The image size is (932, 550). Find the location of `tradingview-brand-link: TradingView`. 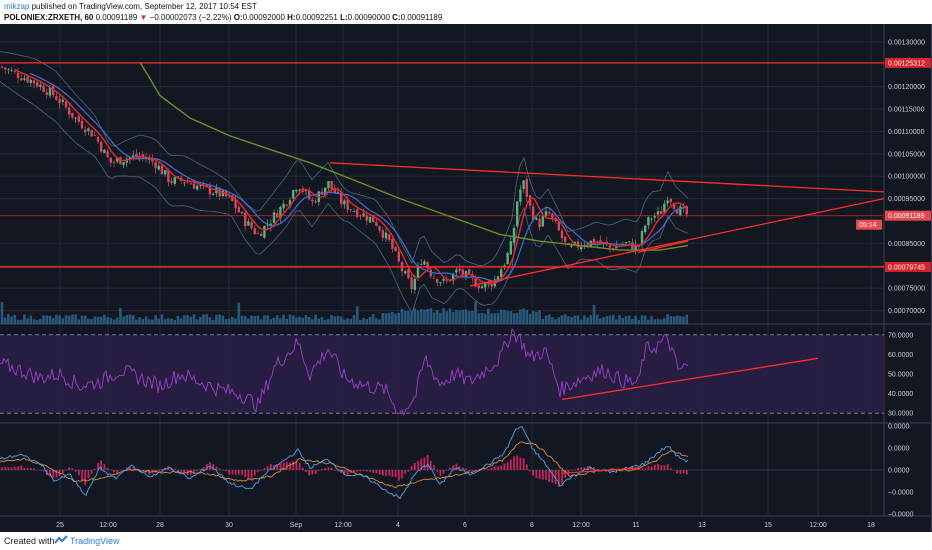

tradingview-brand-link: TradingView is located at coordinates (95, 541).